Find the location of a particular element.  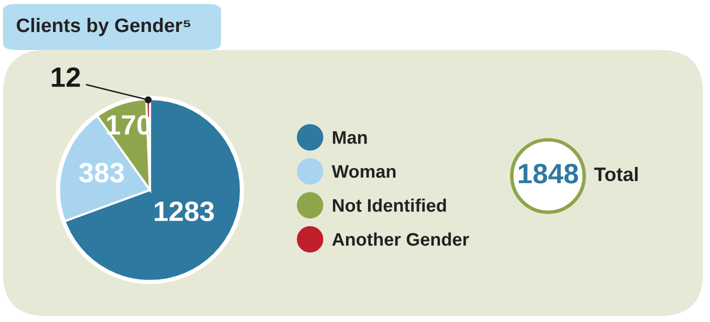

text: Total is located at coordinates (616, 174).